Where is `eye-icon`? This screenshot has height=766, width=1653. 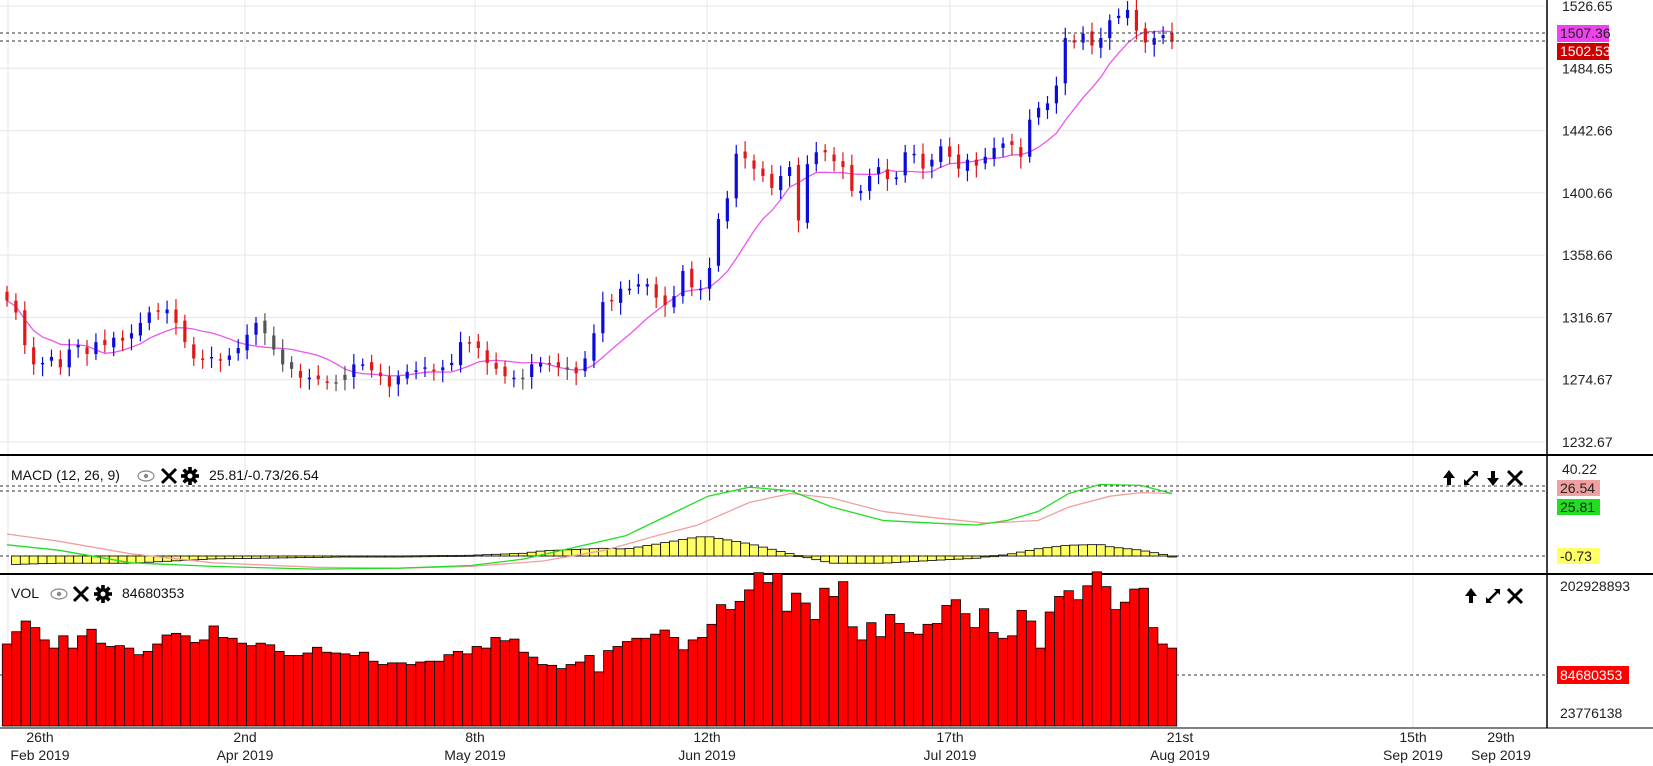 eye-icon is located at coordinates (146, 476).